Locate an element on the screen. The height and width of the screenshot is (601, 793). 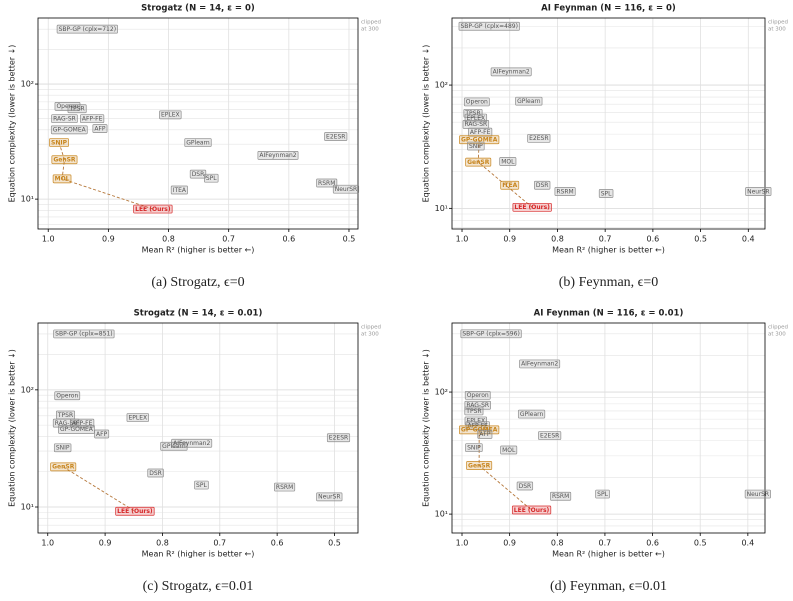
point: GP-GOMEA is located at coordinates (69, 130).